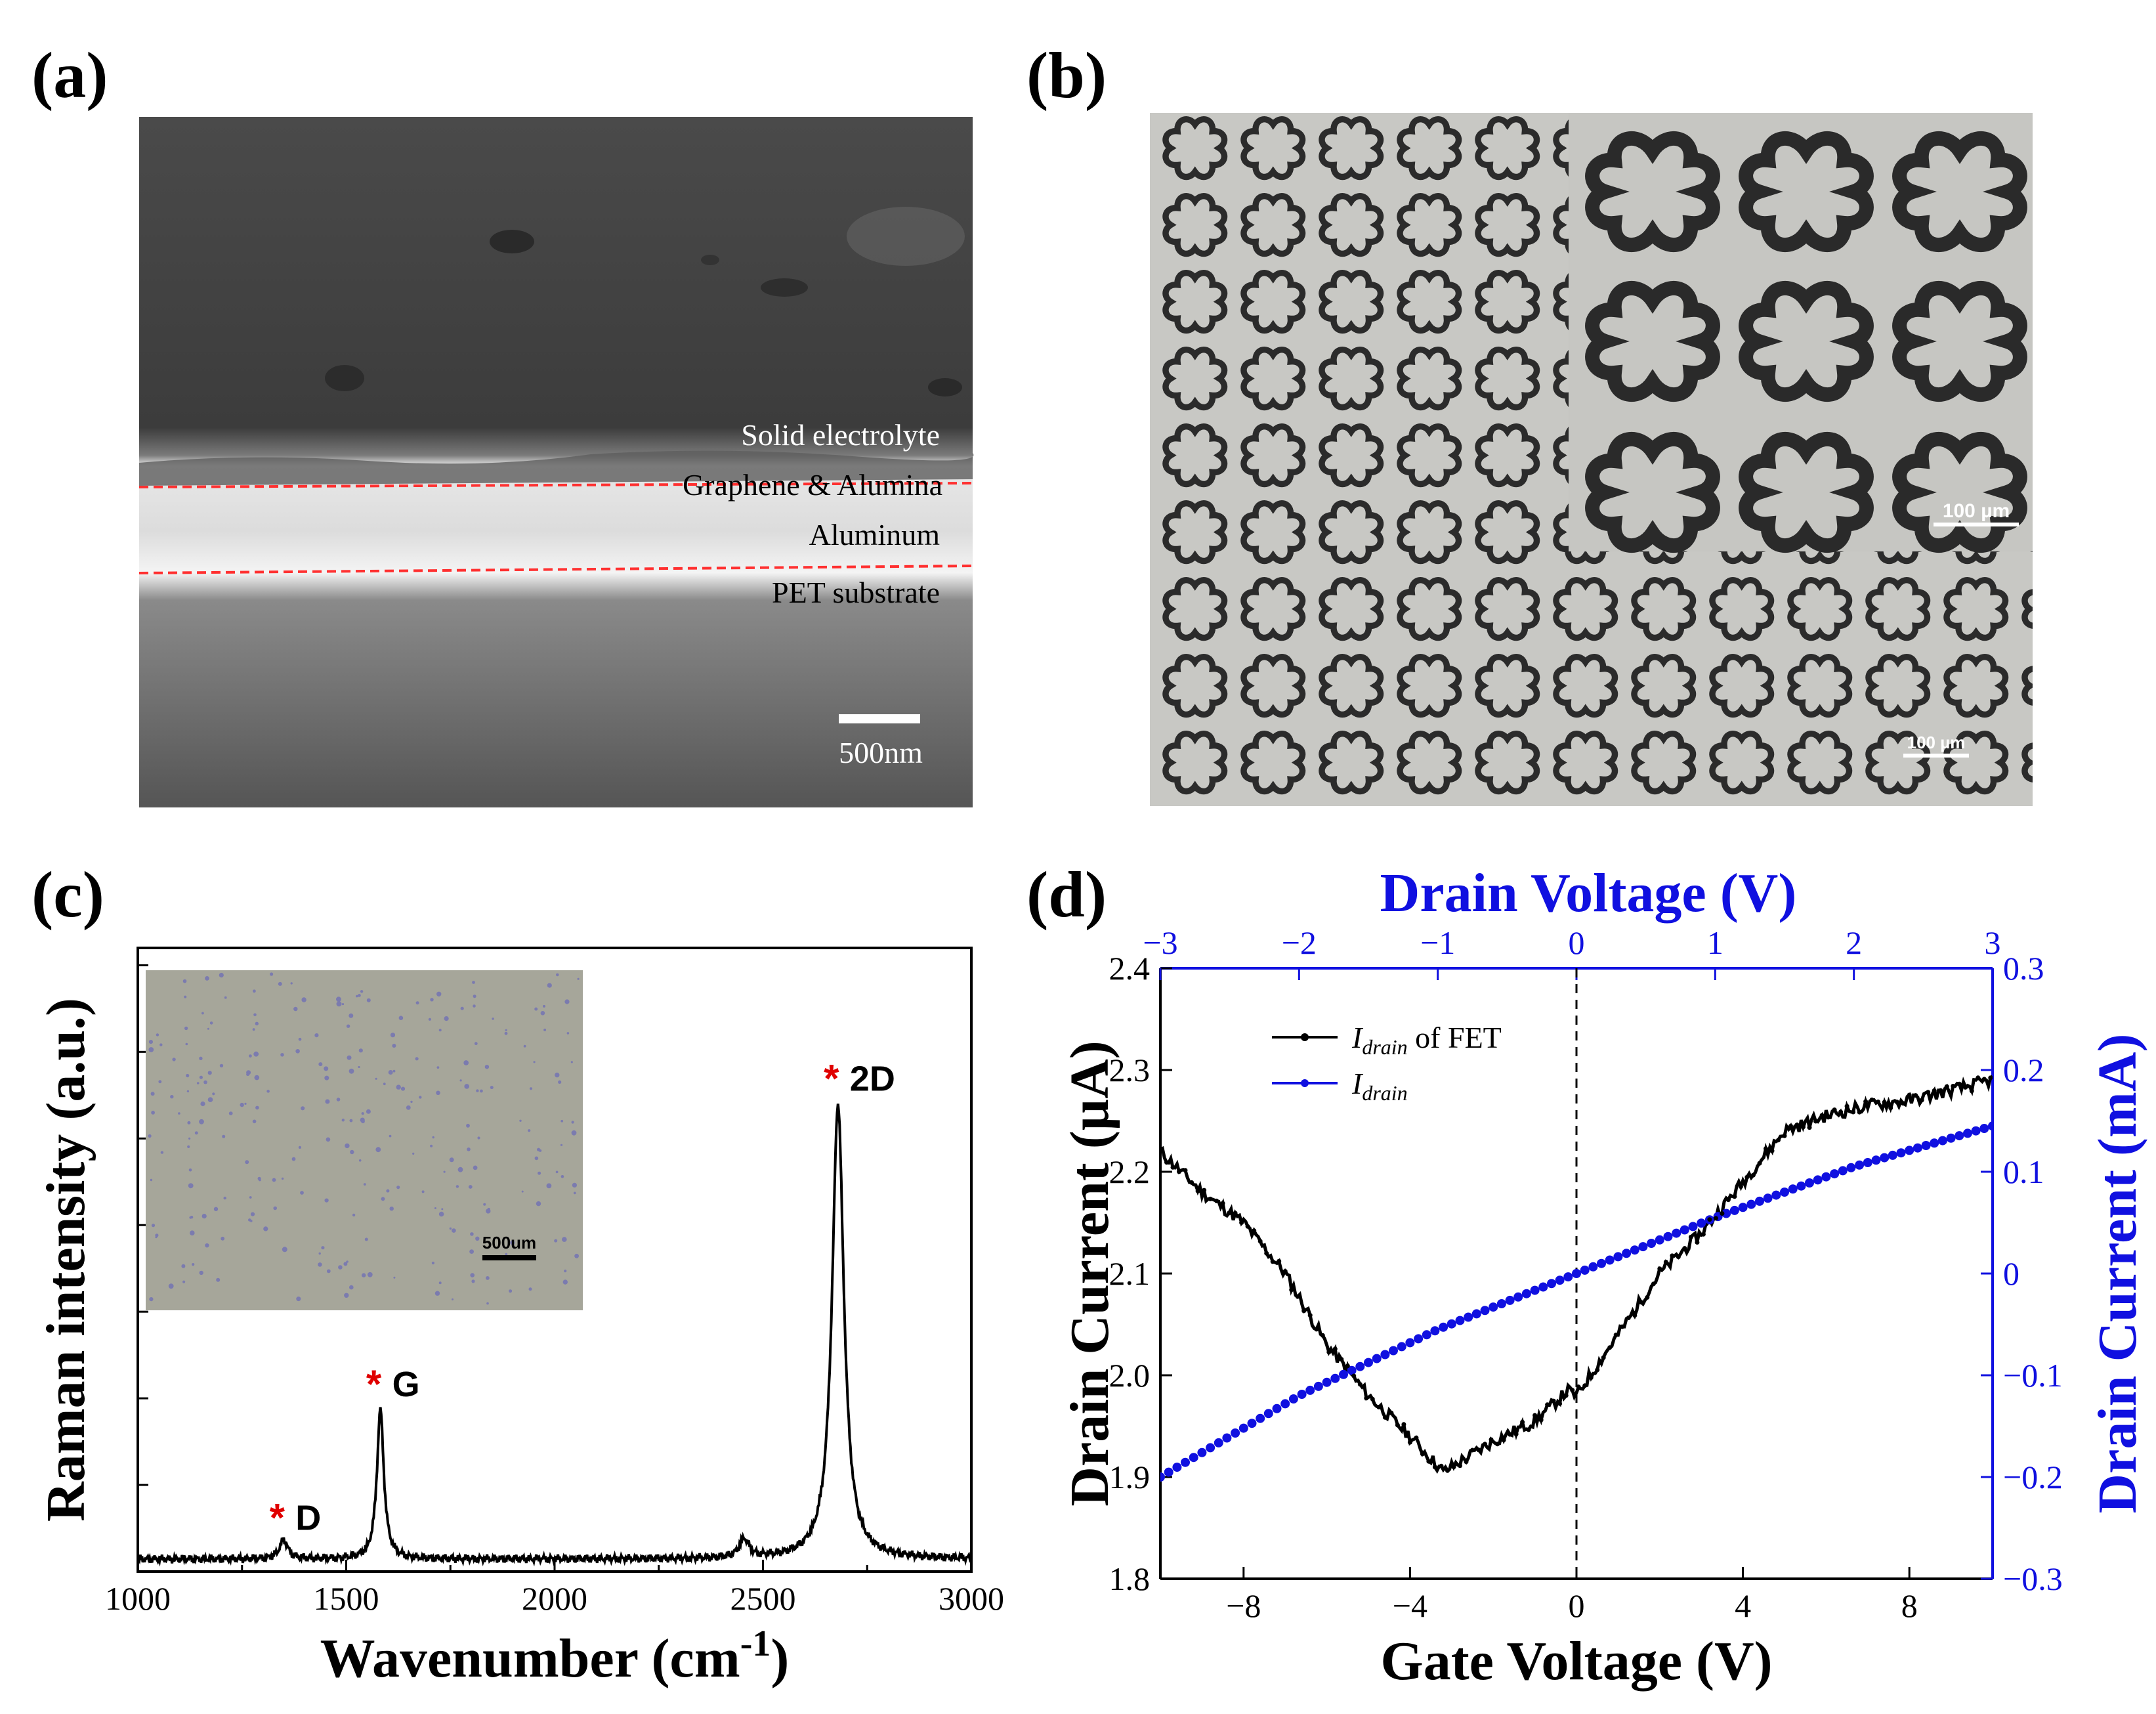 This screenshot has width=2156, height=1714. Describe the element at coordinates (856, 592) in the screenshot. I see `layer-label-pet-substrate: PET substrate` at that location.